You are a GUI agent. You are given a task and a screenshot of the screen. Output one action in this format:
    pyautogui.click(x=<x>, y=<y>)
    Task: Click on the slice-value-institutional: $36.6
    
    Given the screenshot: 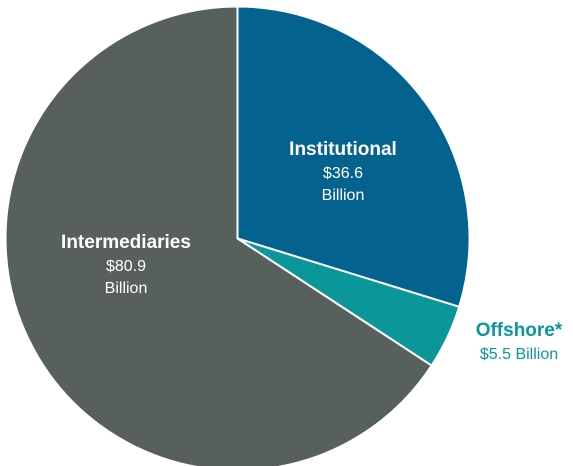 What is the action you would take?
    pyautogui.click(x=343, y=173)
    